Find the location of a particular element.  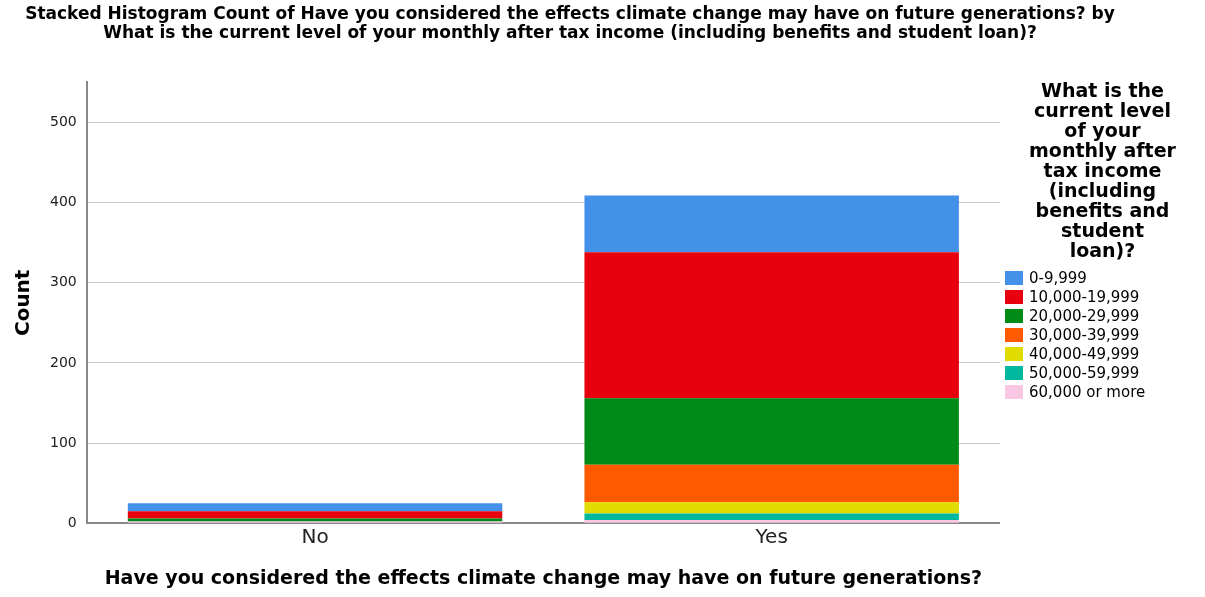

y-tick-label: 400 is located at coordinates (63, 201).